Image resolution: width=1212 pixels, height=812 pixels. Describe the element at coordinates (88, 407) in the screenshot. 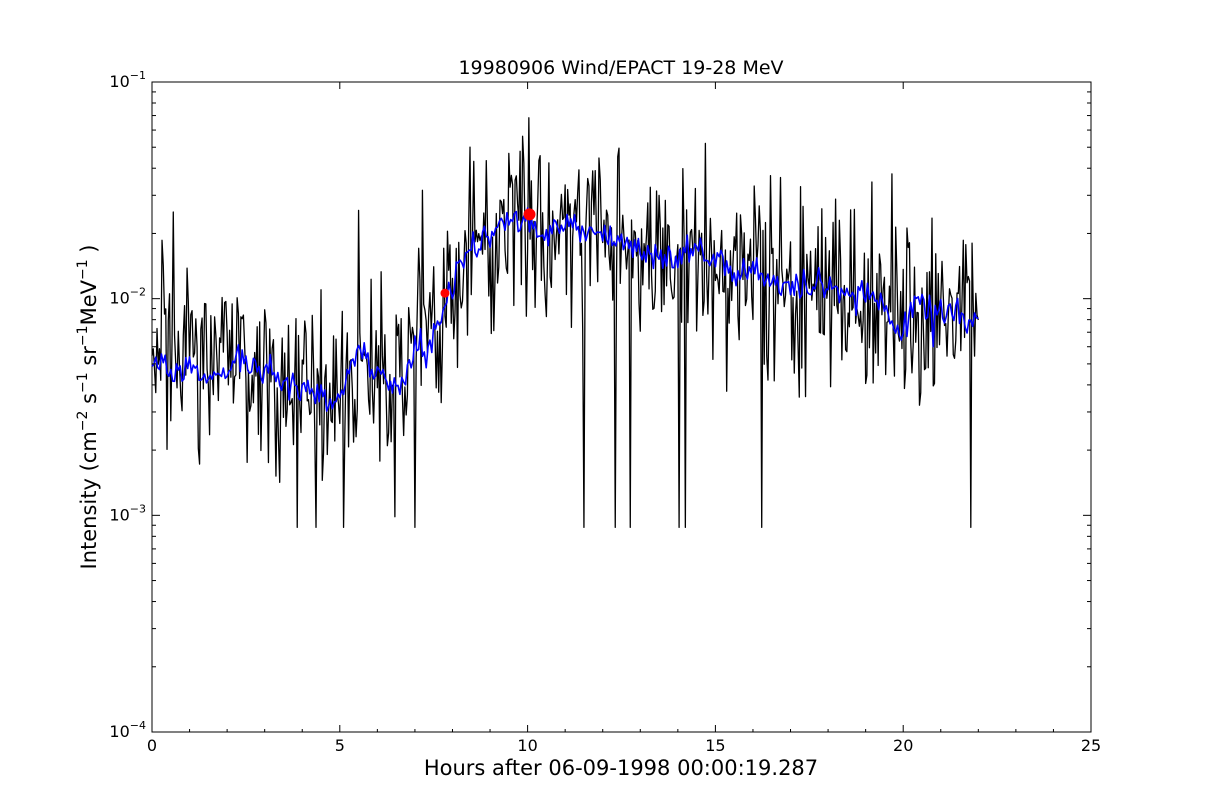

I see `y-axis-label: Intensity (cm−2 s−1 sr−1MeV−1 )` at that location.